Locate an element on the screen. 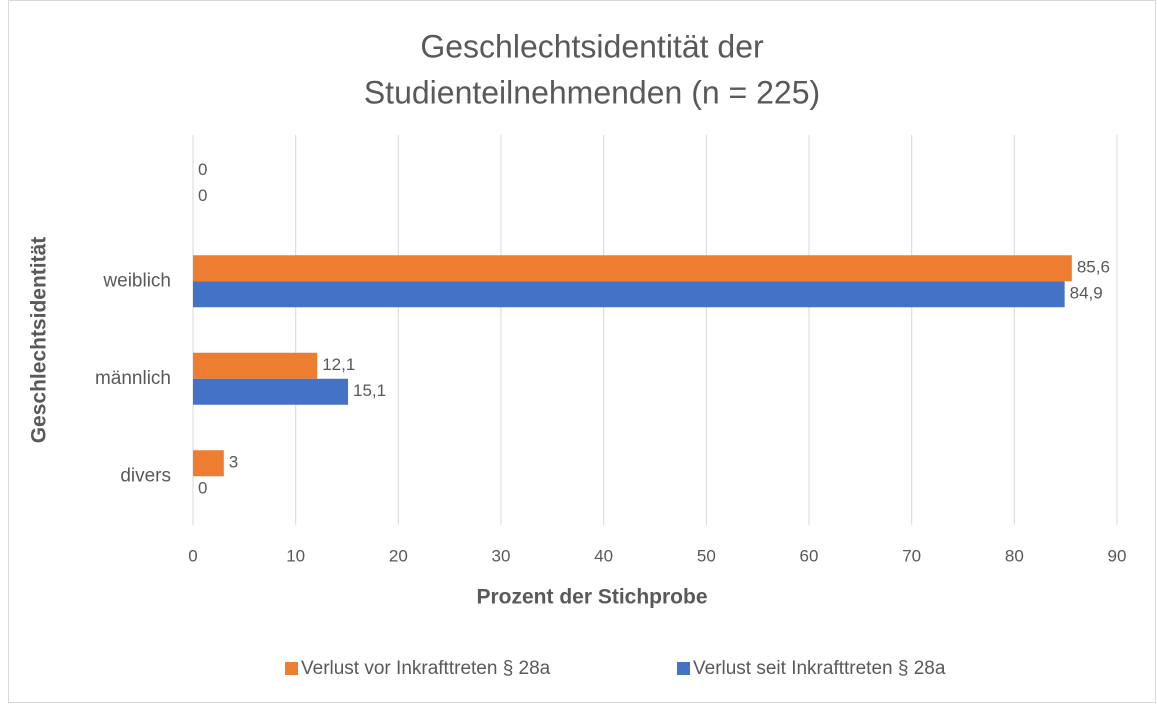 The height and width of the screenshot is (704, 1157). x-tick-label: 90 is located at coordinates (1117, 555).